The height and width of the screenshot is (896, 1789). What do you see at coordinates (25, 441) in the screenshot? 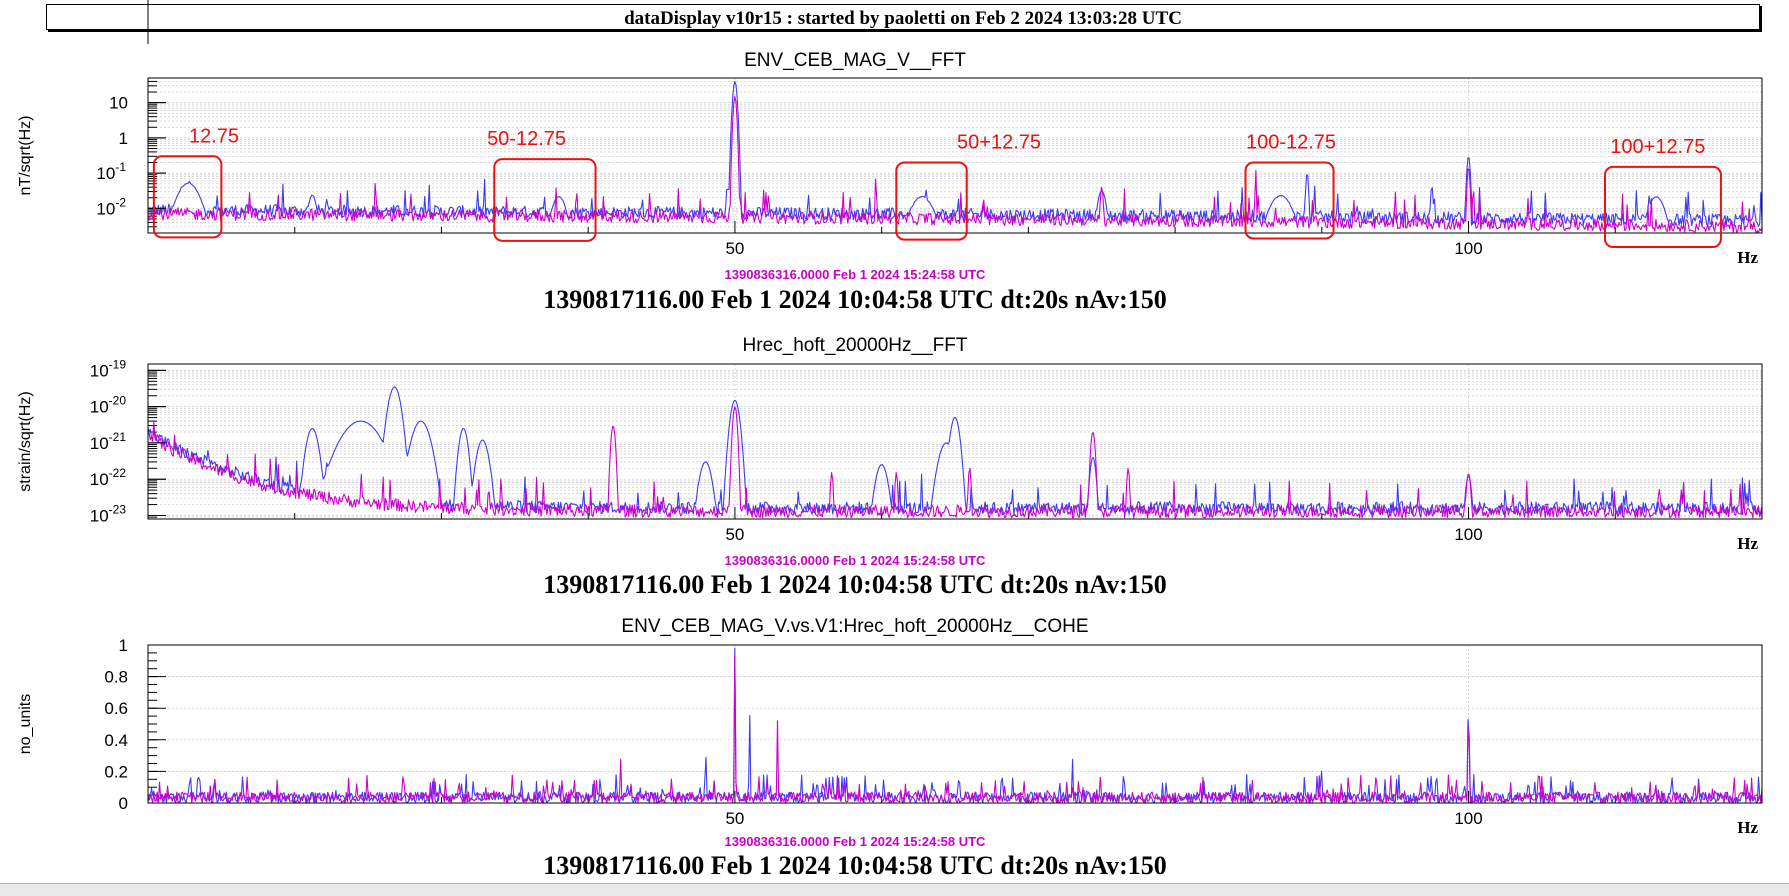
I see `y-axis-label: strain/sqrt(Hz)` at bounding box center [25, 441].